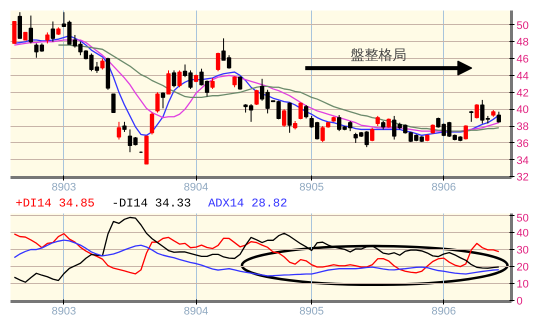  What do you see at coordinates (522, 60) in the screenshot?
I see `y-tick-label: 46` at bounding box center [522, 60].